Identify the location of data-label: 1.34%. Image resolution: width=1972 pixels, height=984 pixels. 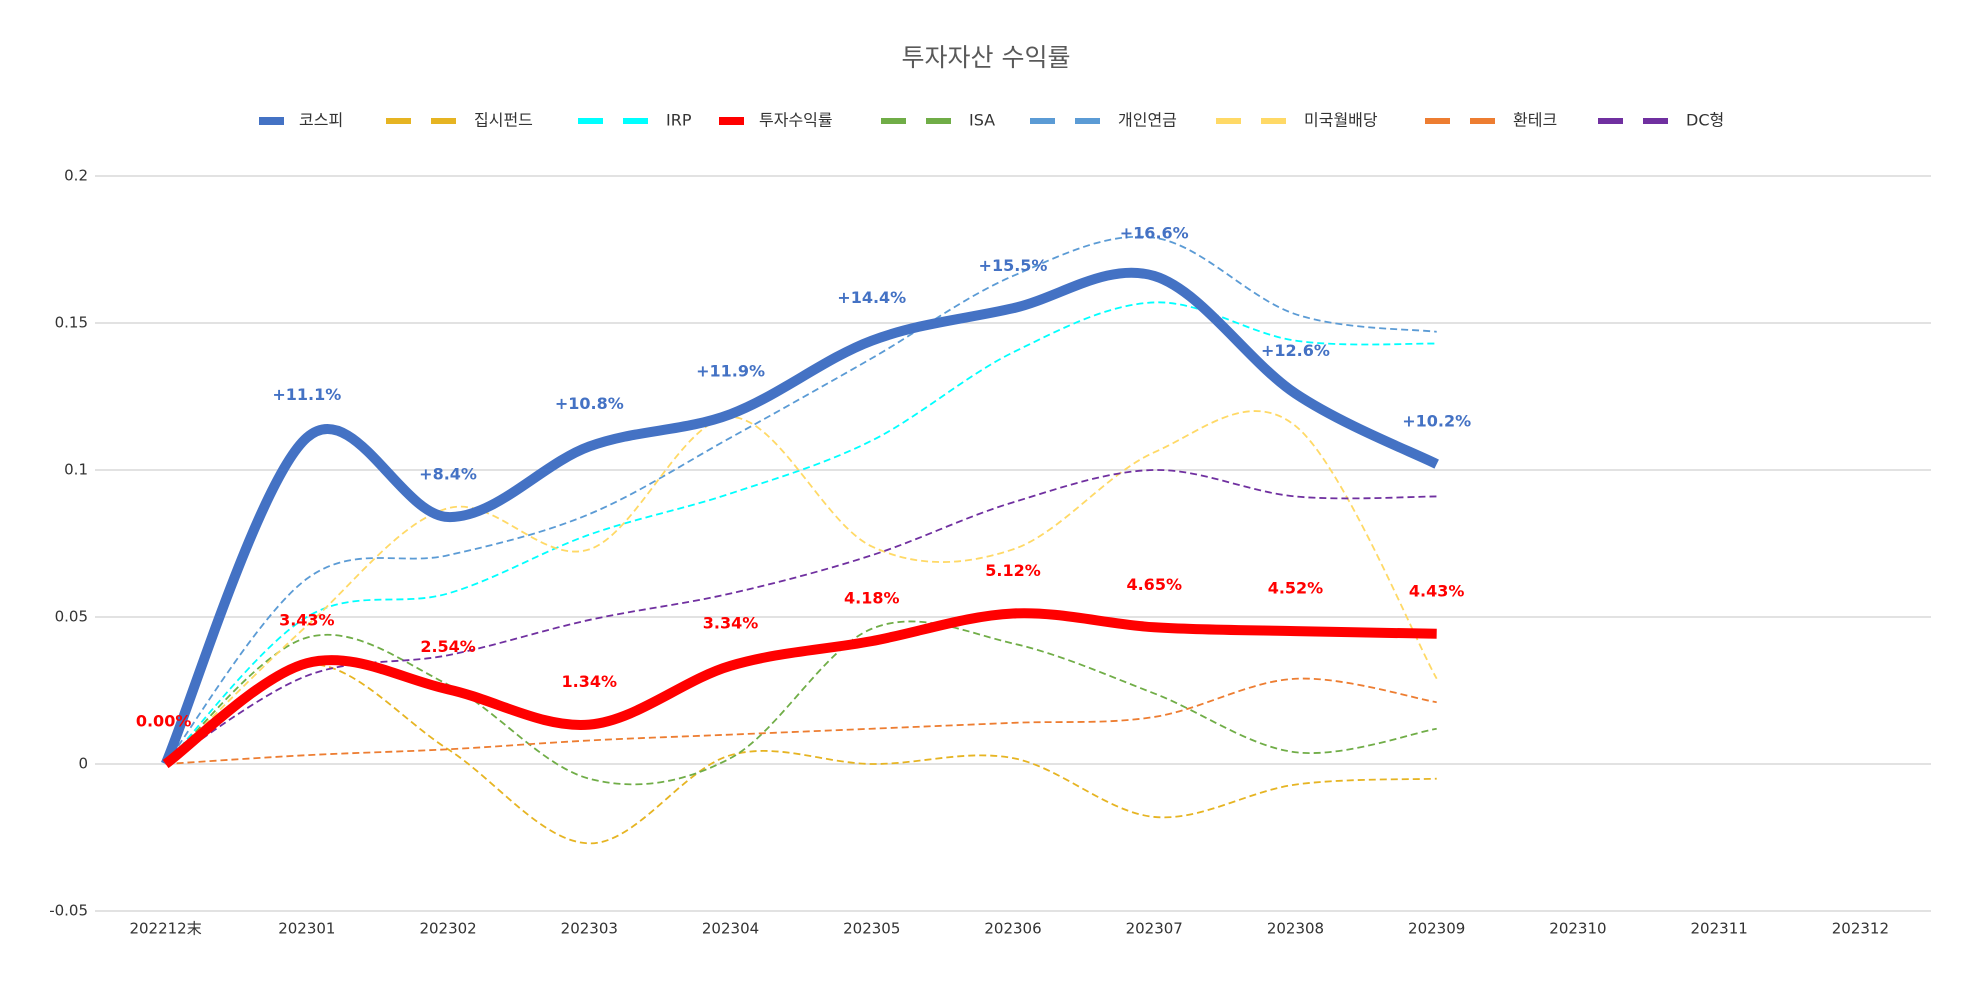
(590, 681).